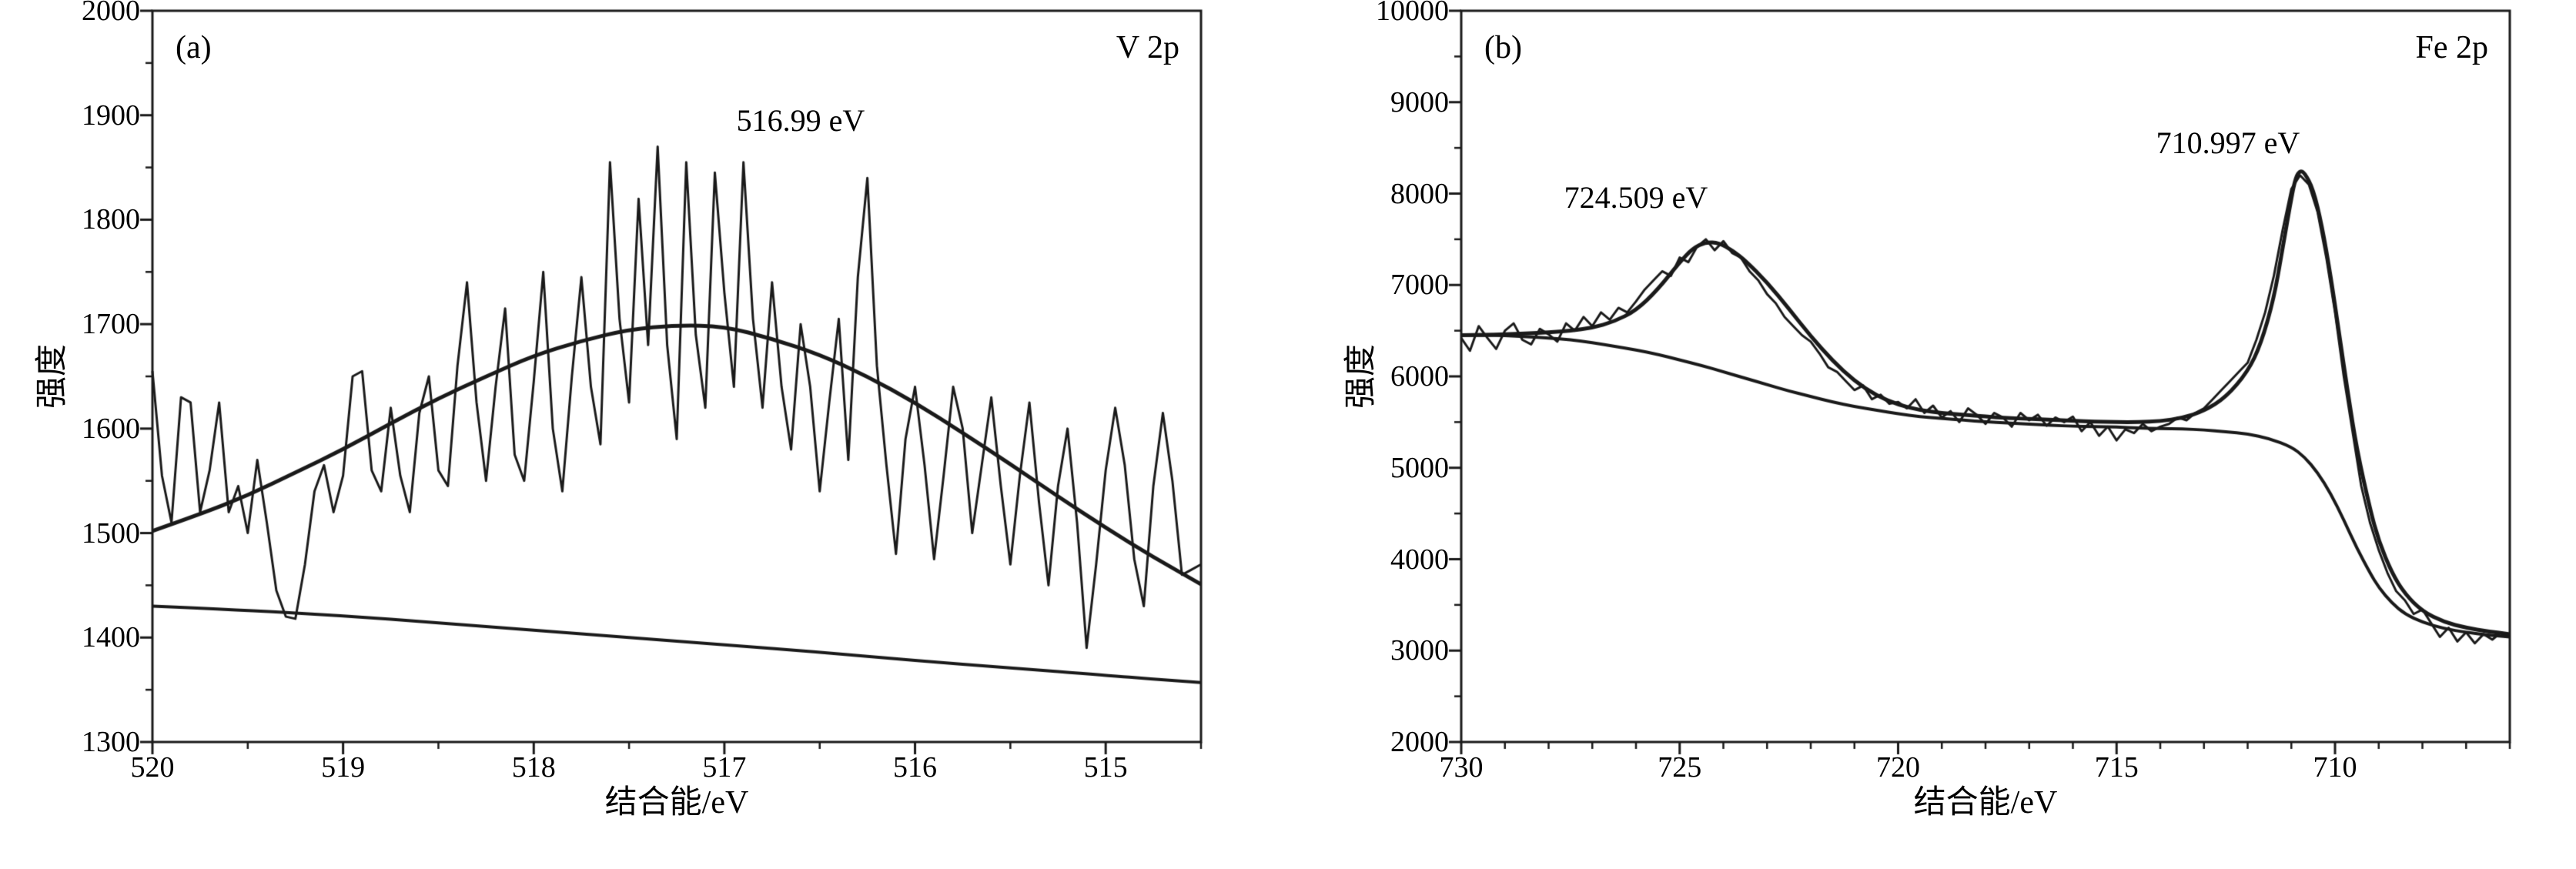 The width and height of the screenshot is (2576, 869). What do you see at coordinates (1503, 47) in the screenshot?
I see `panel-label: (b)` at bounding box center [1503, 47].